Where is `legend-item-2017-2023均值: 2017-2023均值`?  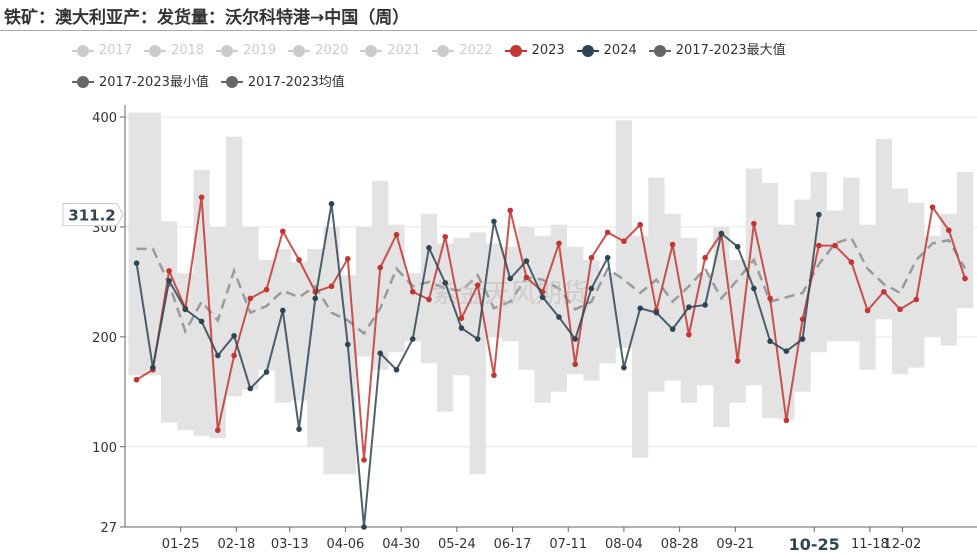
legend-item-2017-2023均值: 2017-2023均值 is located at coordinates (282, 82).